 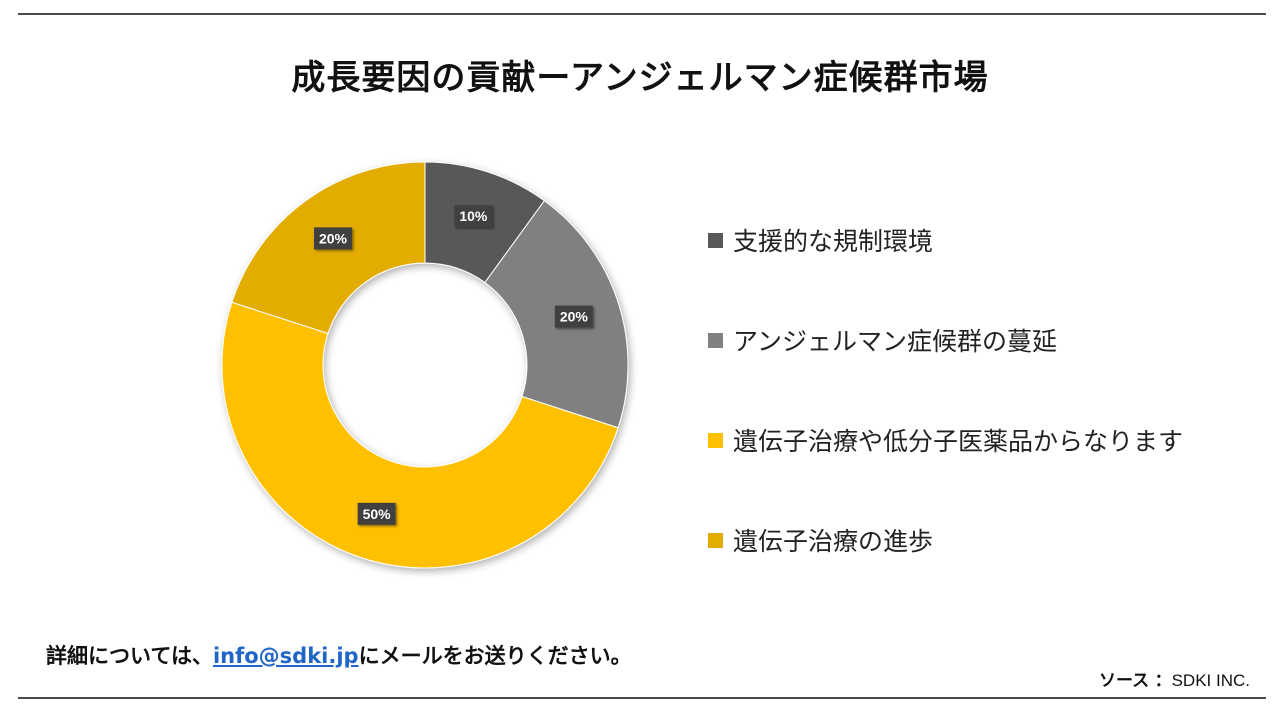 What do you see at coordinates (1210, 680) in the screenshot?
I see `source-value: SDKI INC.` at bounding box center [1210, 680].